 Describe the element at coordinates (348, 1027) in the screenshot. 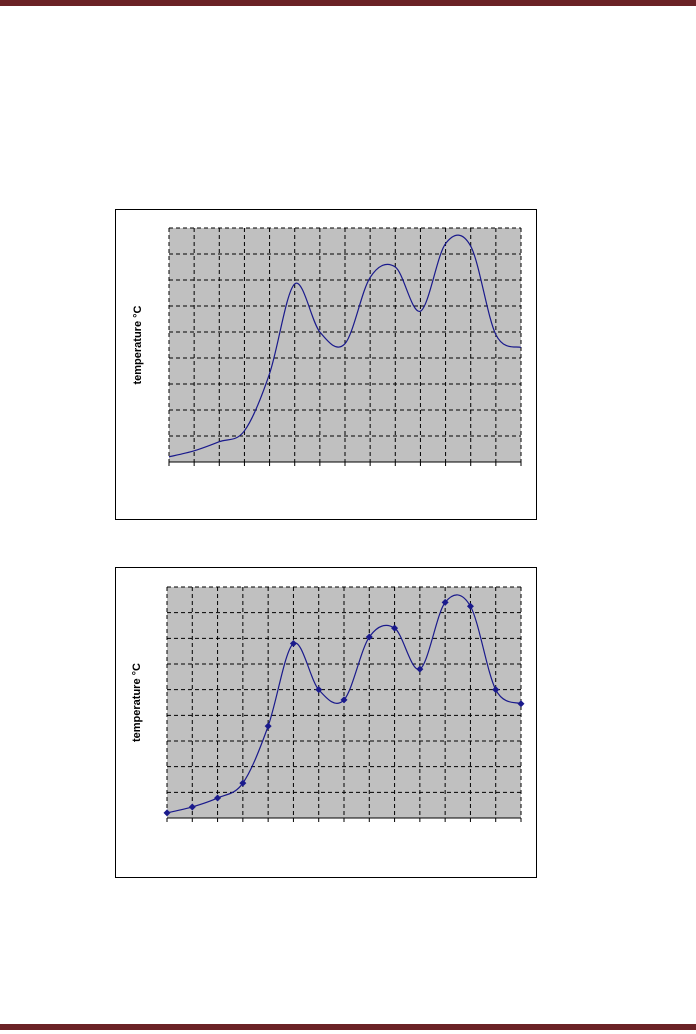

I see `footer-bar` at that location.